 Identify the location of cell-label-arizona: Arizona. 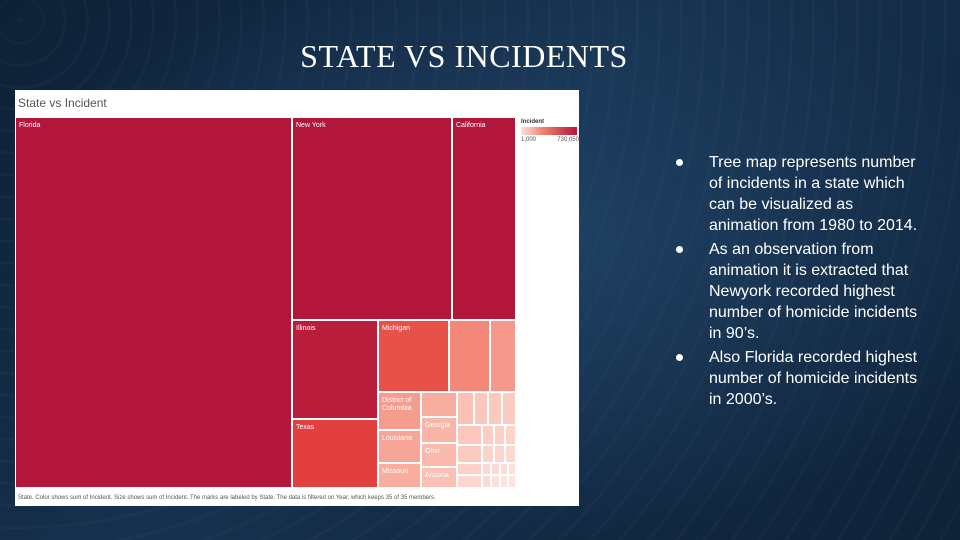
(437, 475).